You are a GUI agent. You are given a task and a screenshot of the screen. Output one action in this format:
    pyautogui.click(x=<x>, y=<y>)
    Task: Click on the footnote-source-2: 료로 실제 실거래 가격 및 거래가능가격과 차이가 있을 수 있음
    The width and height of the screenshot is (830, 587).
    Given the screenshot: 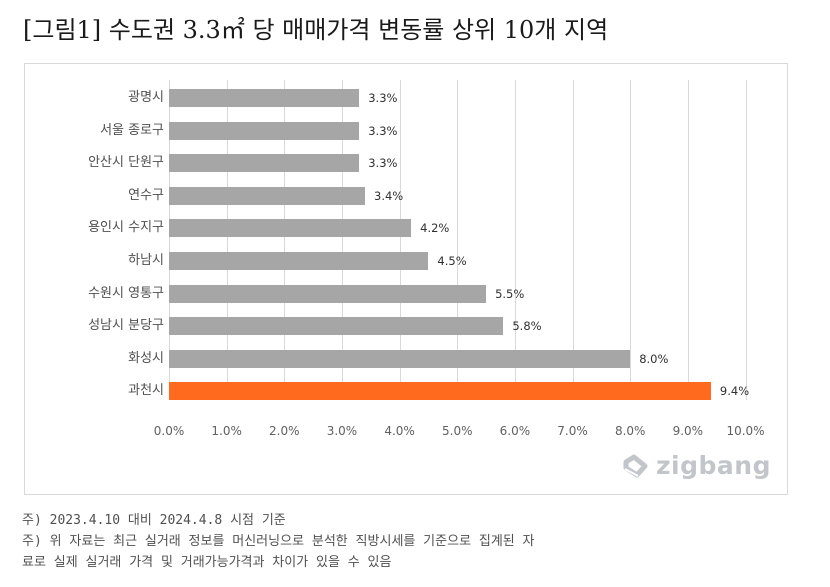 What is the action you would take?
    pyautogui.click(x=207, y=562)
    